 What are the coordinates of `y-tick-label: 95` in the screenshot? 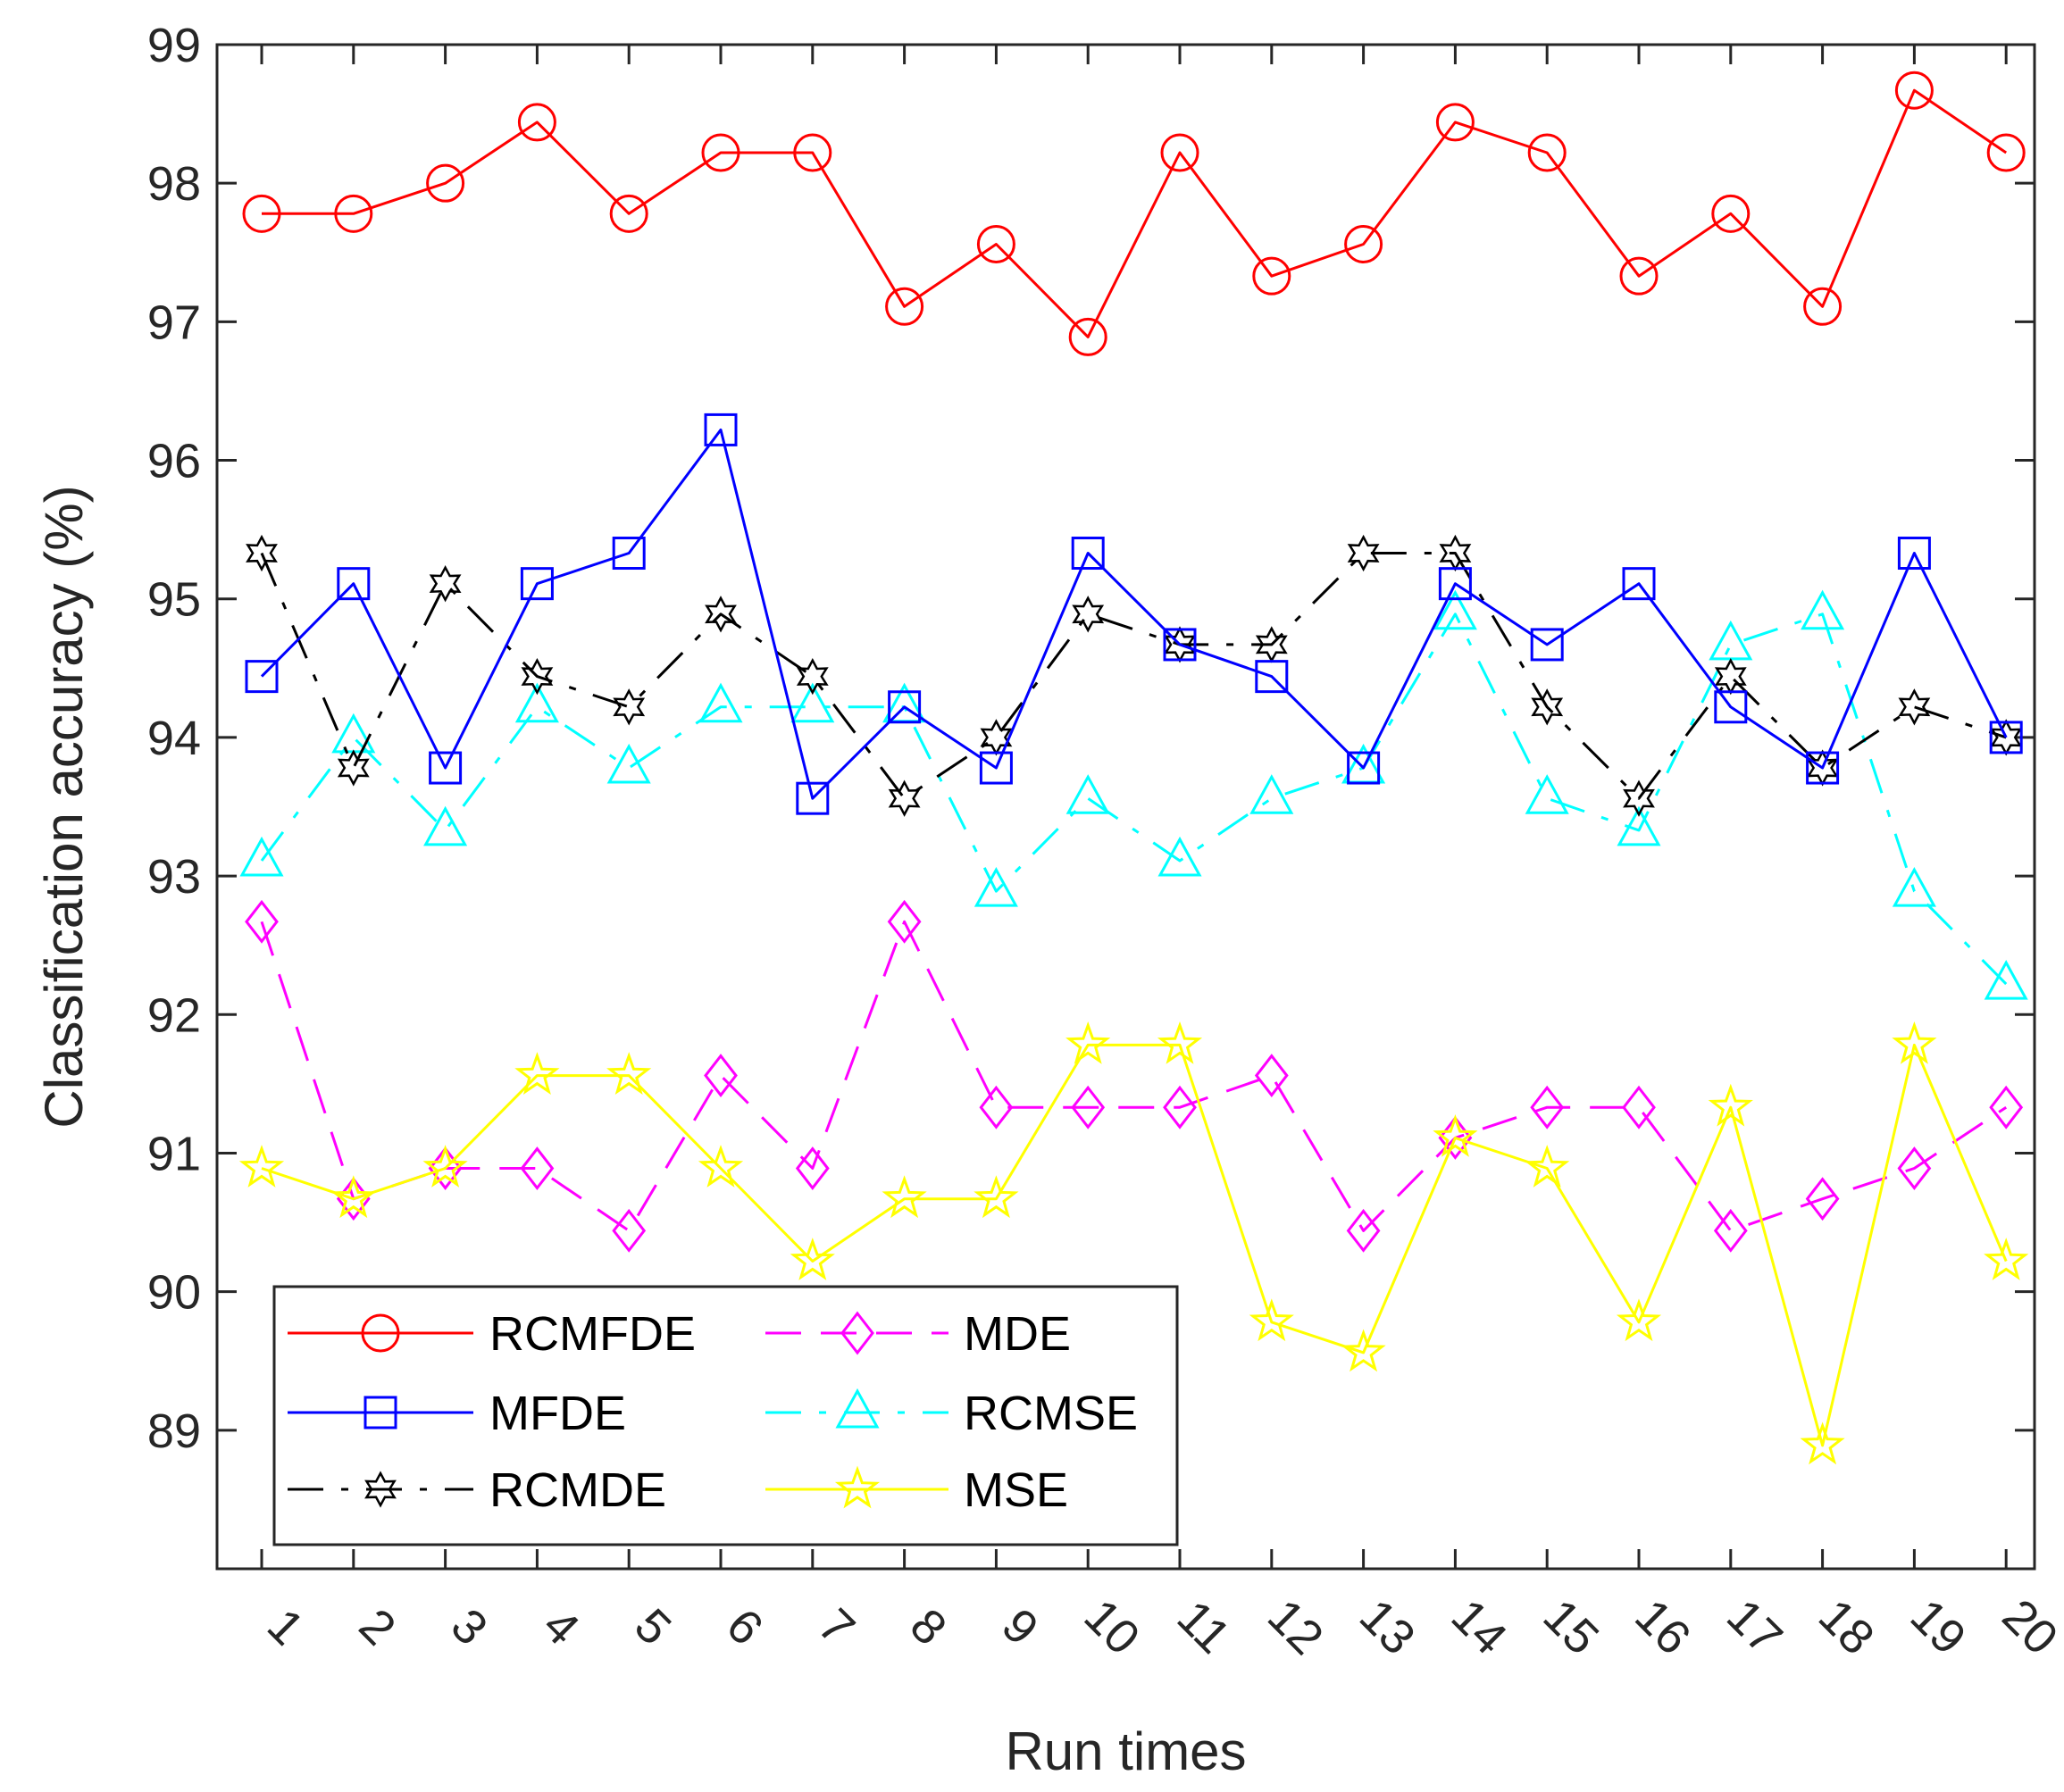 It's located at (174, 600).